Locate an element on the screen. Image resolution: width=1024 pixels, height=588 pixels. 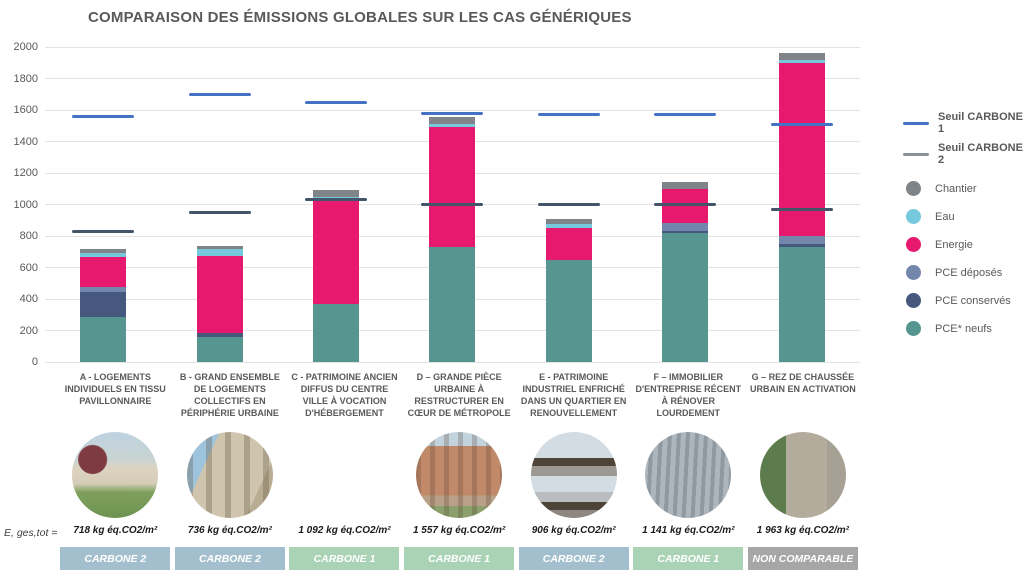
case-photo-immeuble-bureaux-moderne is located at coordinates (688, 475).